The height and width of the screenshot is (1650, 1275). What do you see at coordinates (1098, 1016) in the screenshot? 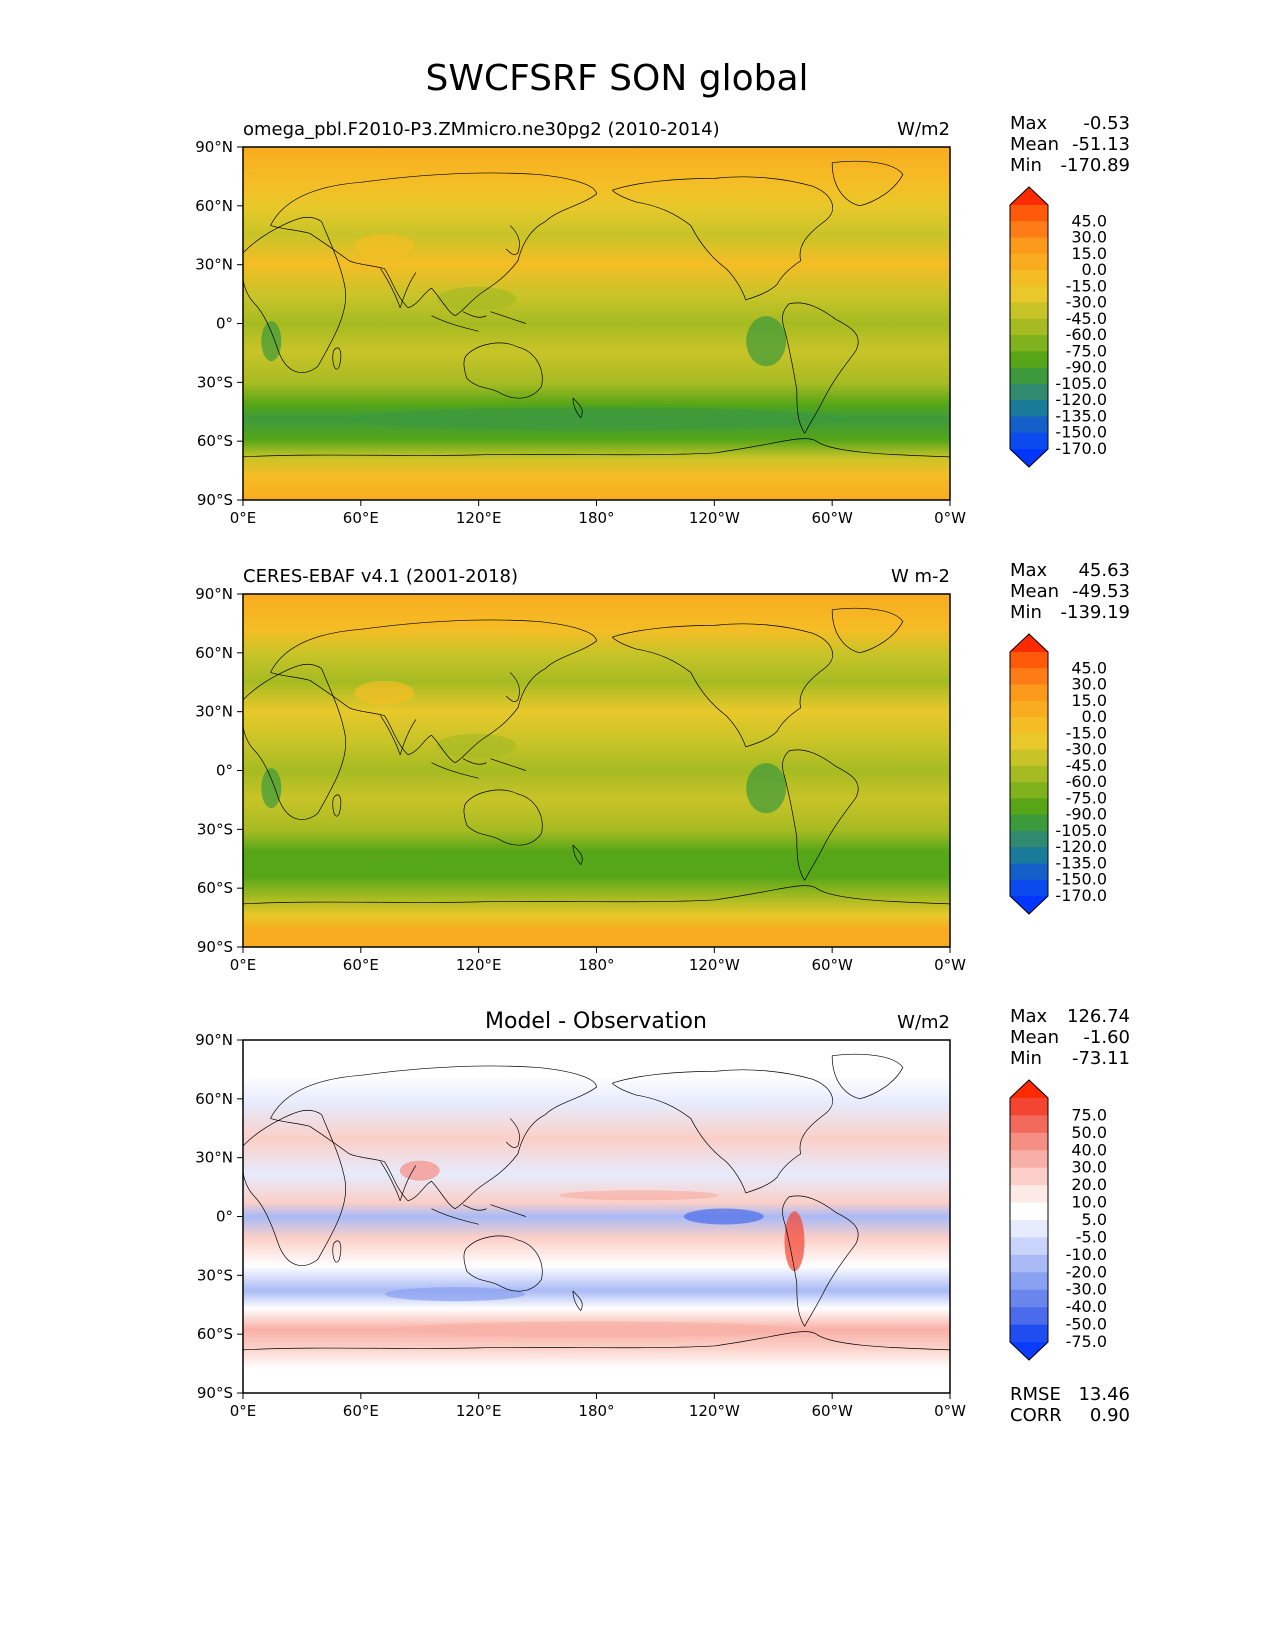
I see `stat-value-max: 126.74` at bounding box center [1098, 1016].